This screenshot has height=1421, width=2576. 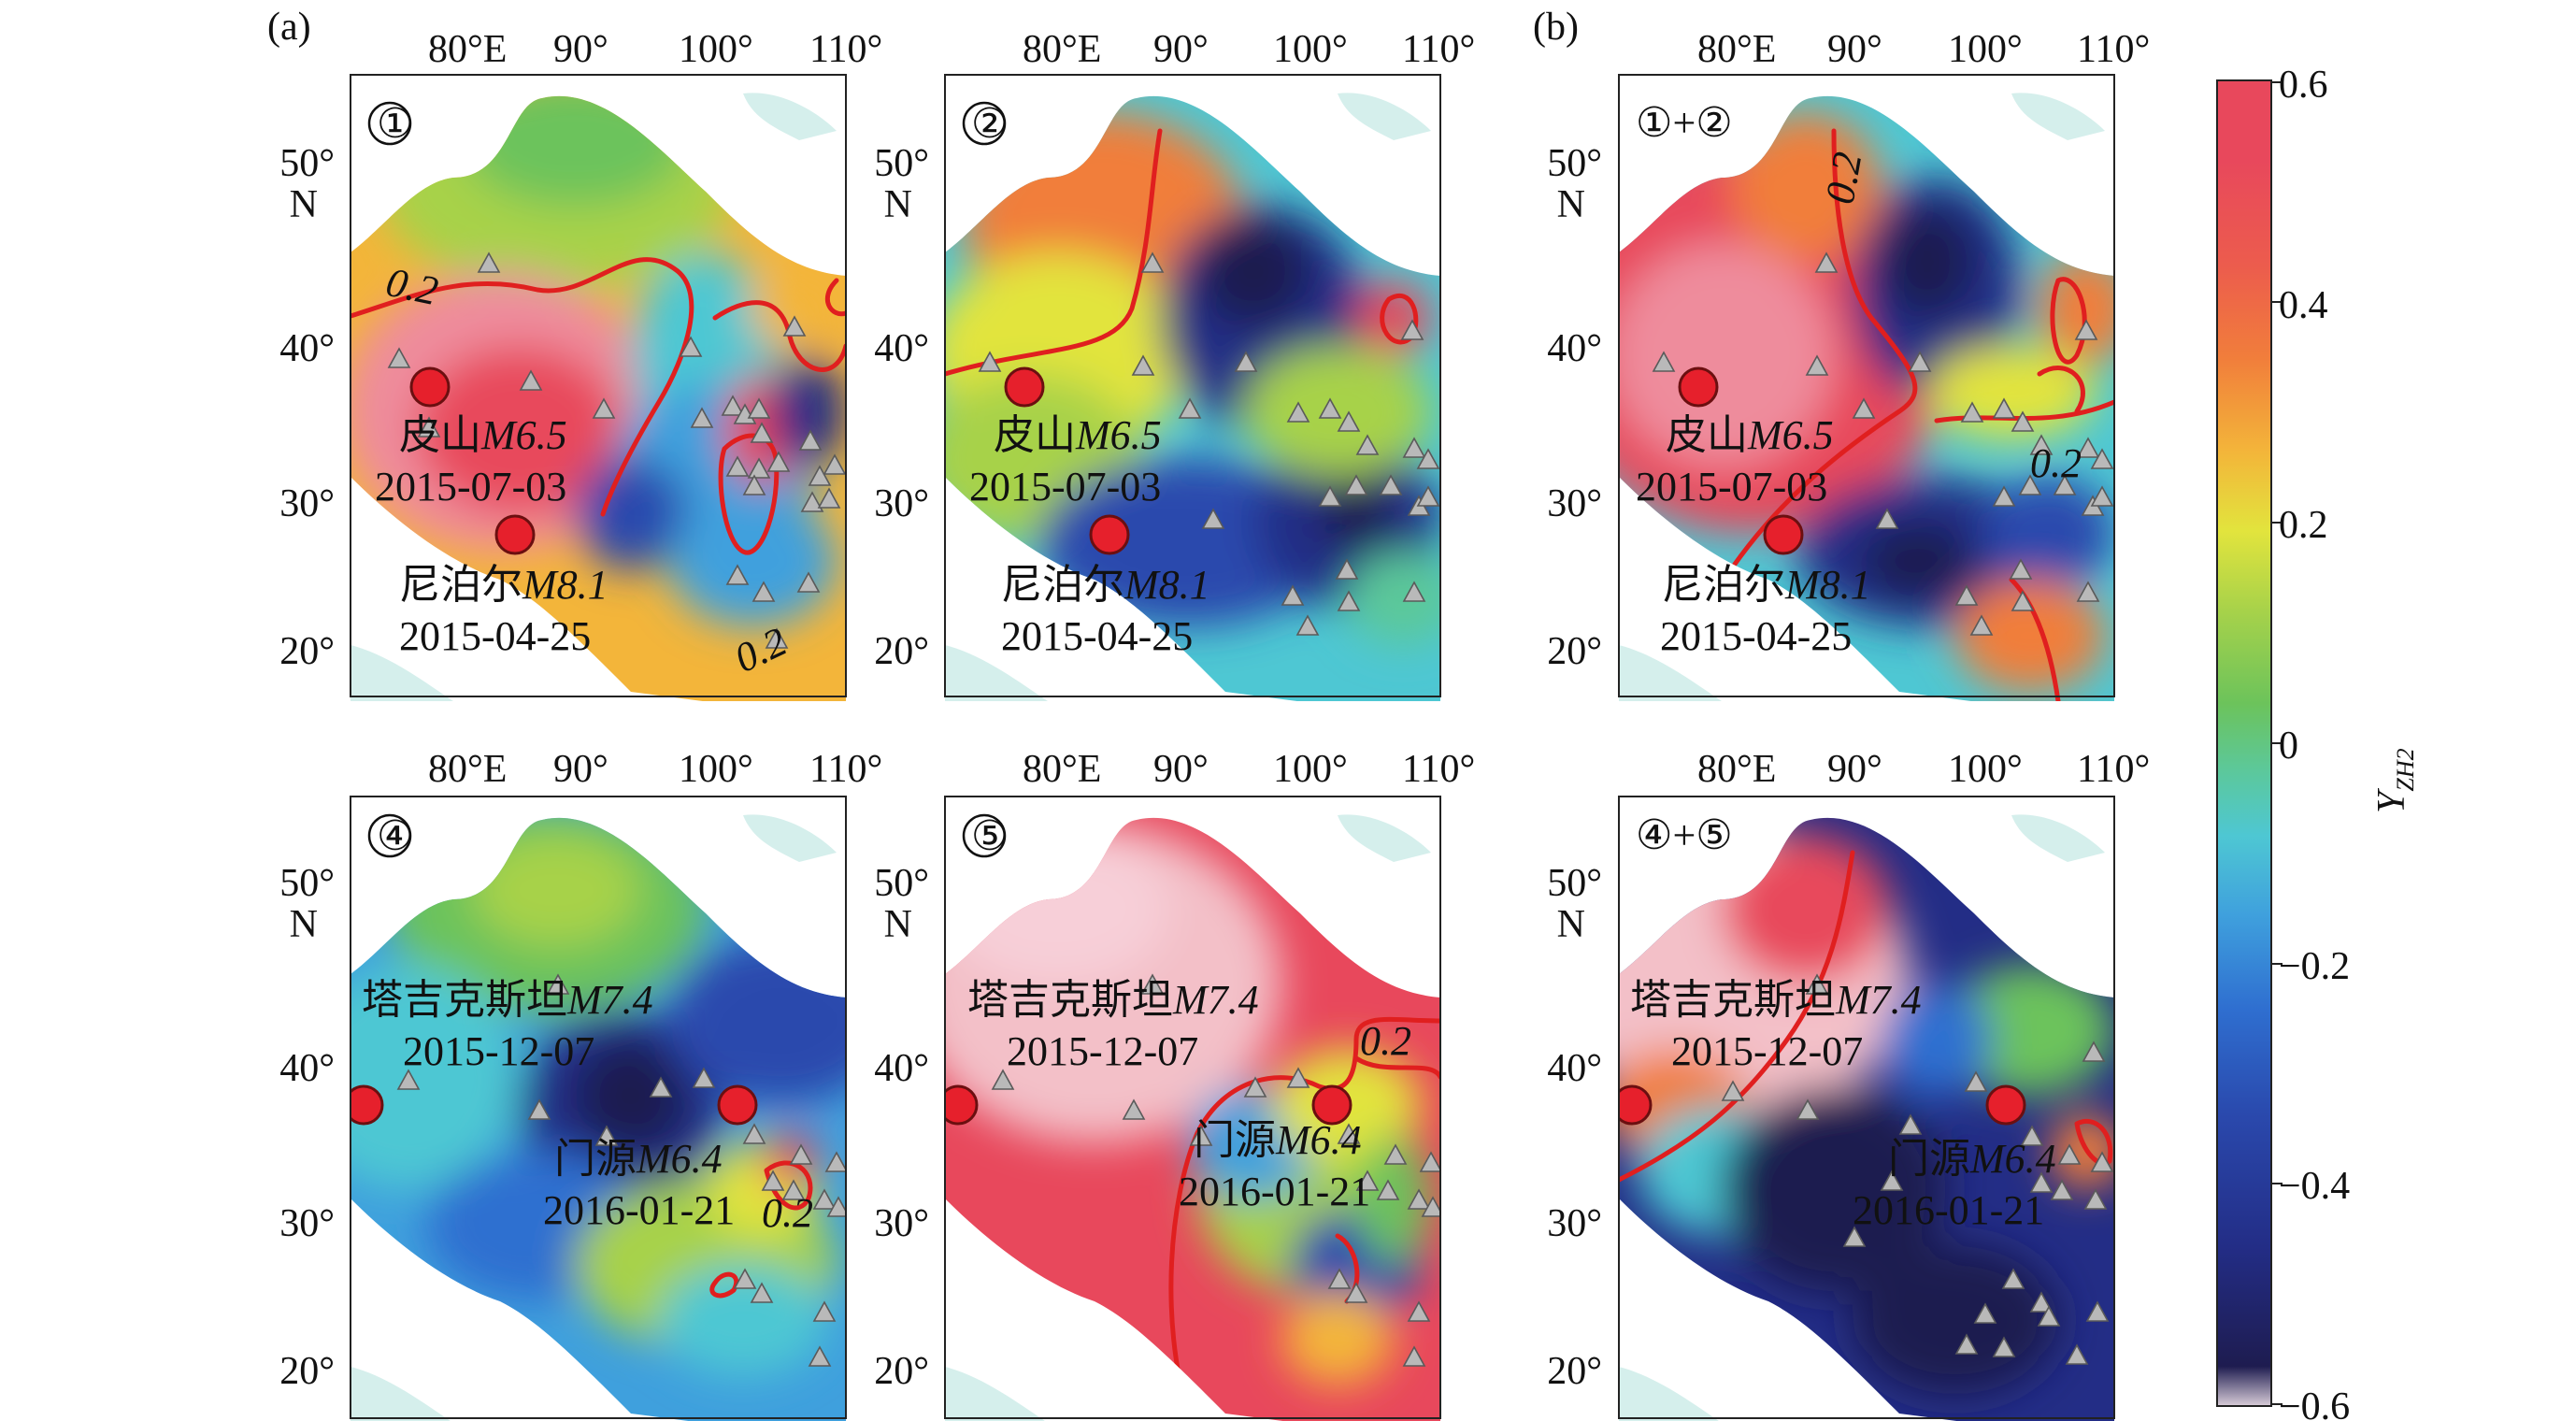 What do you see at coordinates (2314, 966) in the screenshot?
I see `colorbar-tick-label: −0.2` at bounding box center [2314, 966].